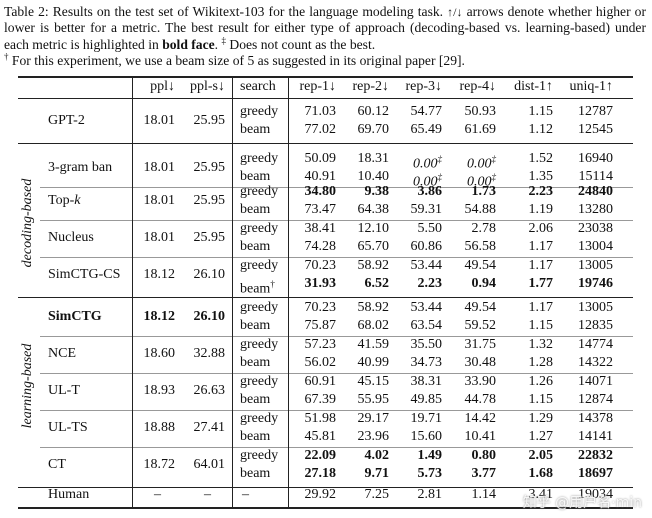 Image resolution: width=652 pixels, height=518 pixels. I want to click on caption-text-3: ., so click(216, 44).